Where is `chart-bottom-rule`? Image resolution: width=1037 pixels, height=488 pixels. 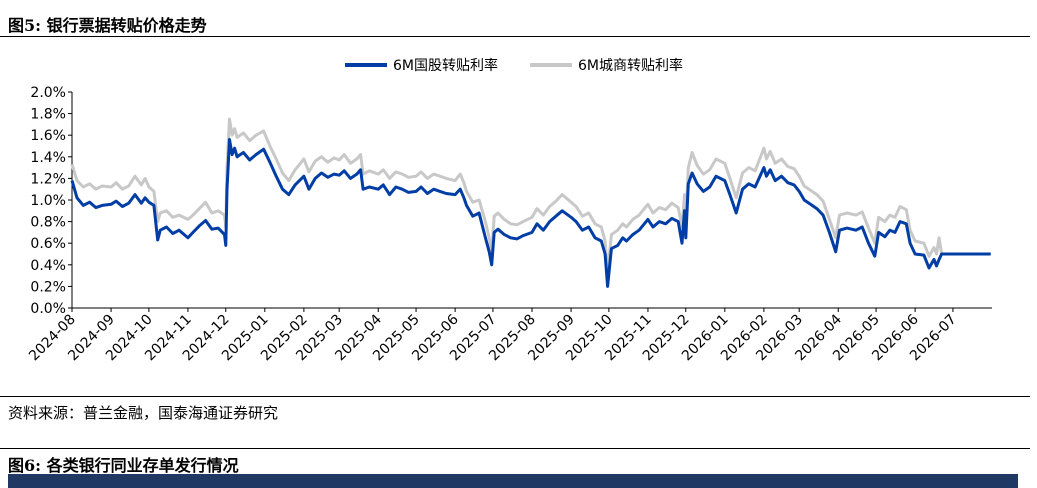 chart-bottom-rule is located at coordinates (515, 396).